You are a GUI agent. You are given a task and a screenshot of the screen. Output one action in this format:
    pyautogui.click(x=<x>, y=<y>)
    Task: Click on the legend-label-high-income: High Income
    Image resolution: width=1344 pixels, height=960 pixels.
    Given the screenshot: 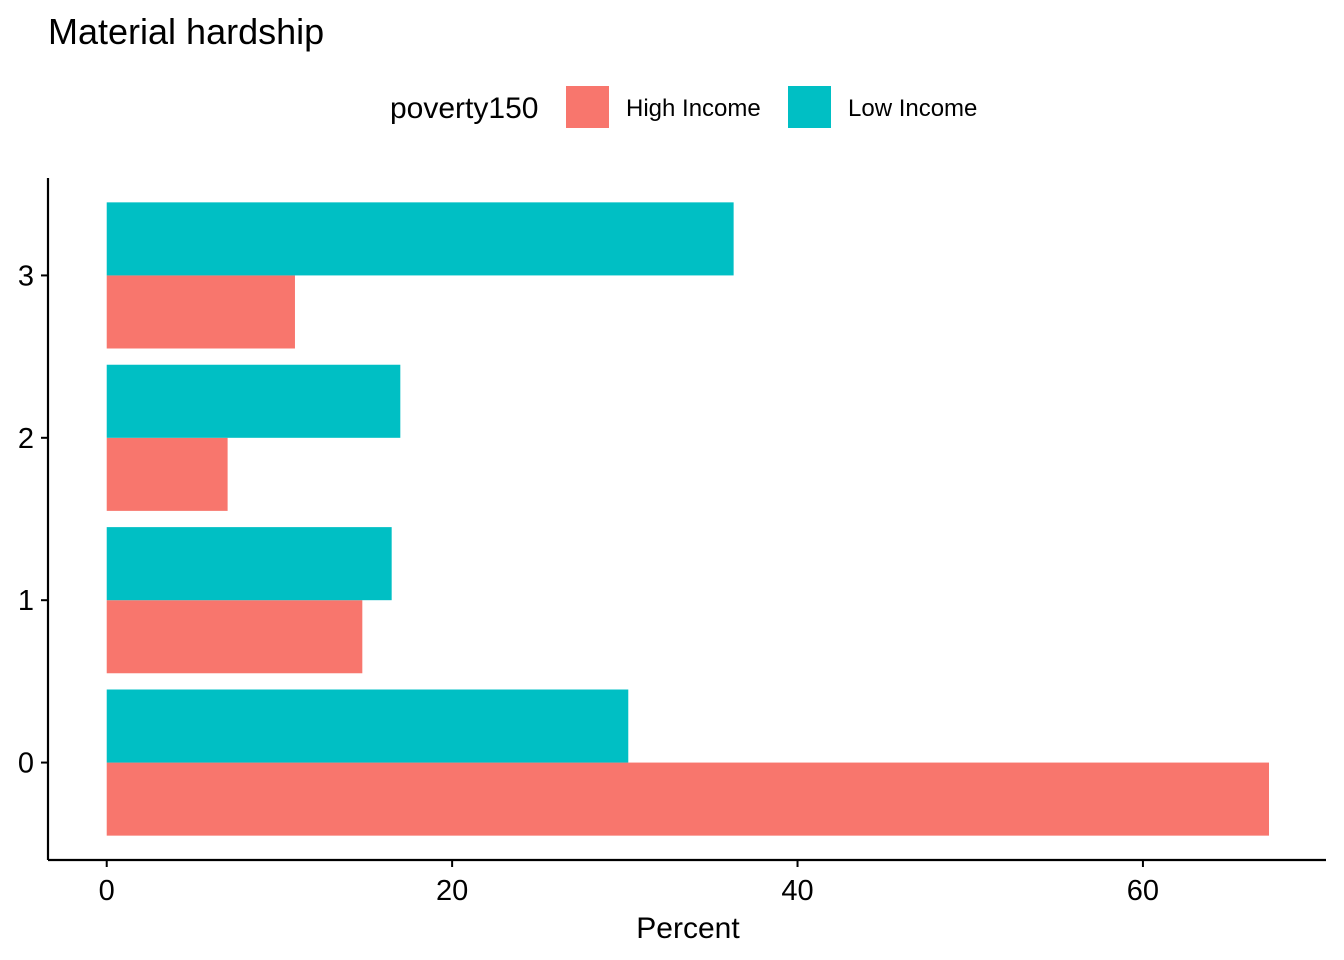 What is the action you would take?
    pyautogui.click(x=693, y=108)
    